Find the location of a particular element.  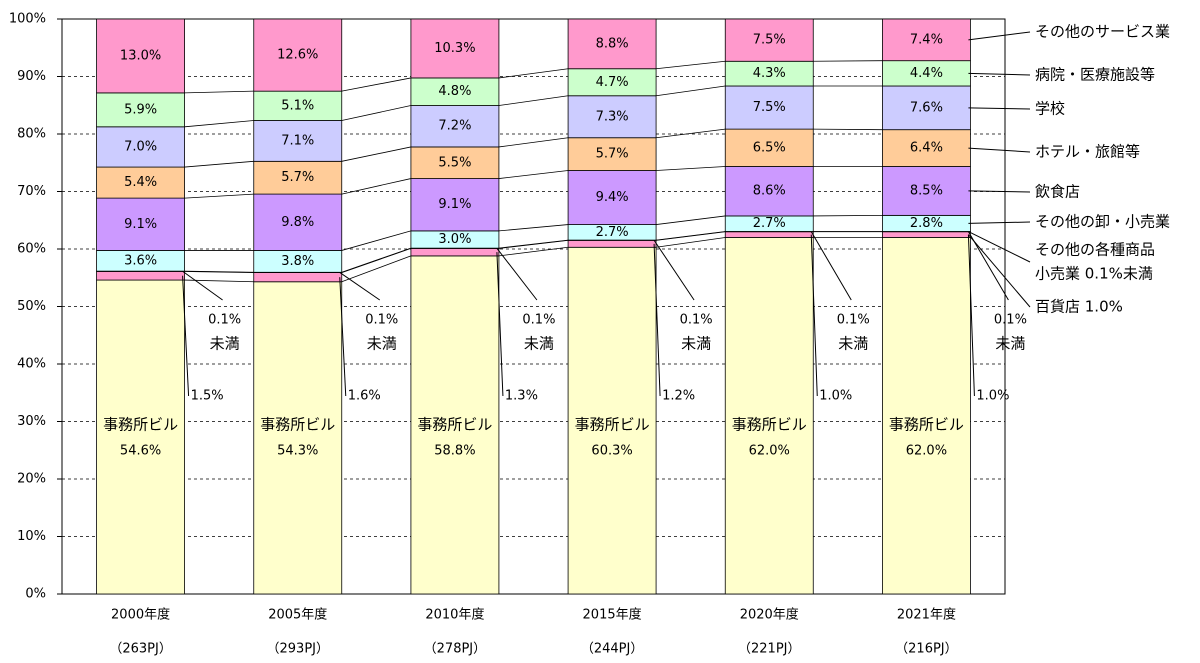

value-label: 5.9% is located at coordinates (140, 109).